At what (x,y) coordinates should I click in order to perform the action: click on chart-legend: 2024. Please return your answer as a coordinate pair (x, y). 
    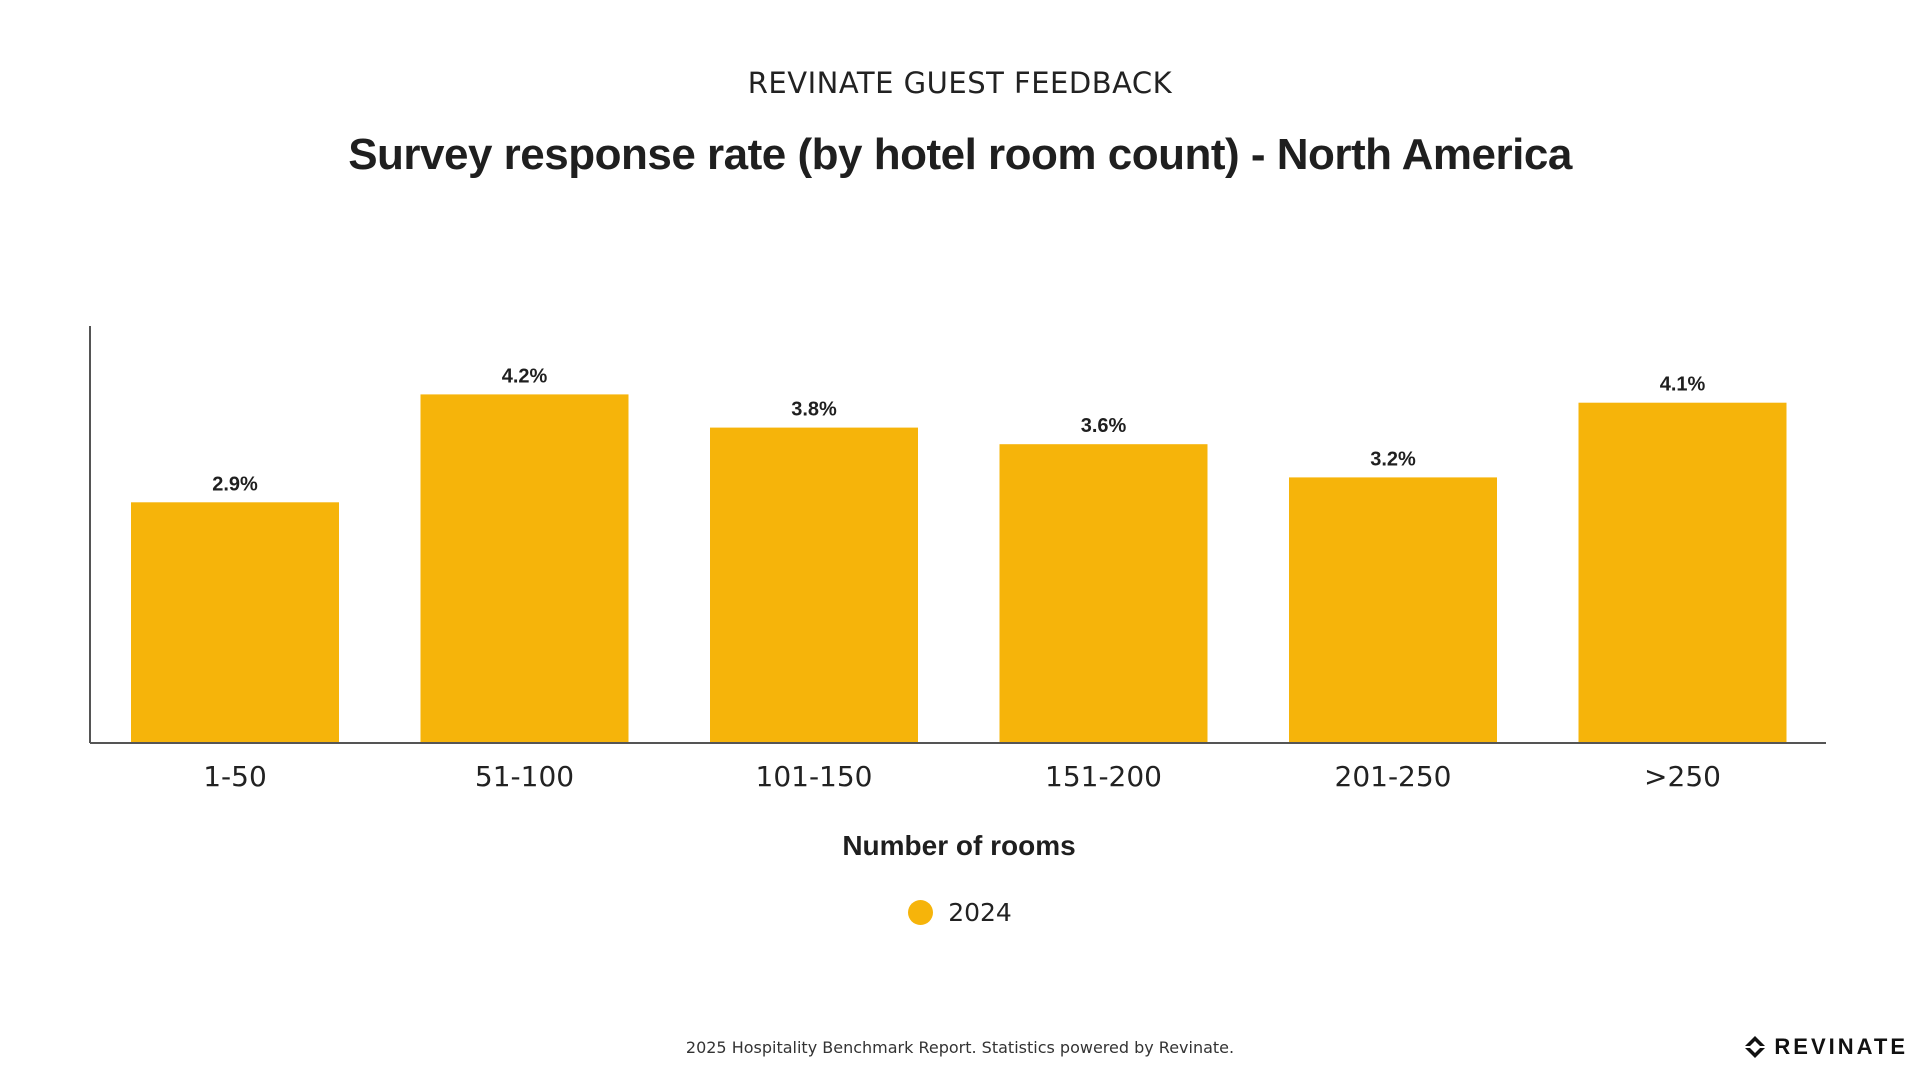
    Looking at the image, I should click on (960, 912).